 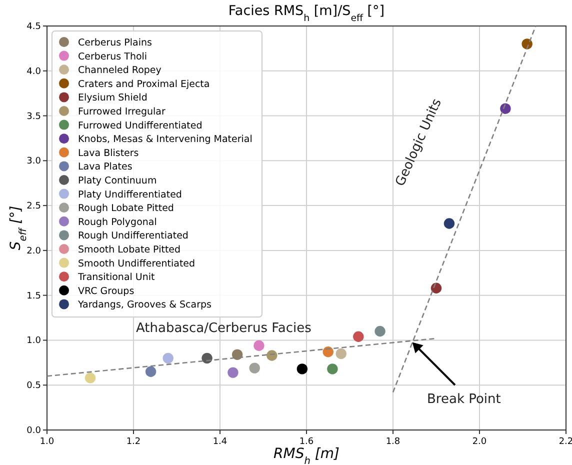 I want to click on y-tick-label: 3.0, so click(x=34, y=161).